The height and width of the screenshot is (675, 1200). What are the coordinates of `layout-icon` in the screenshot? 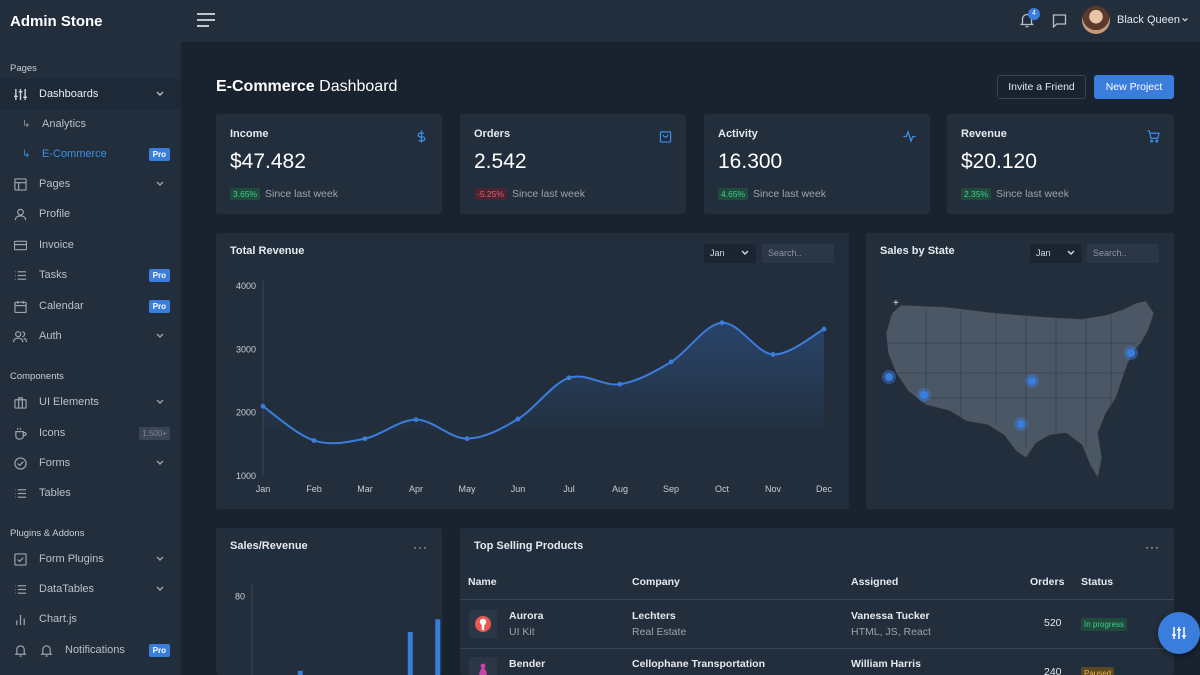 It's located at (20, 184).